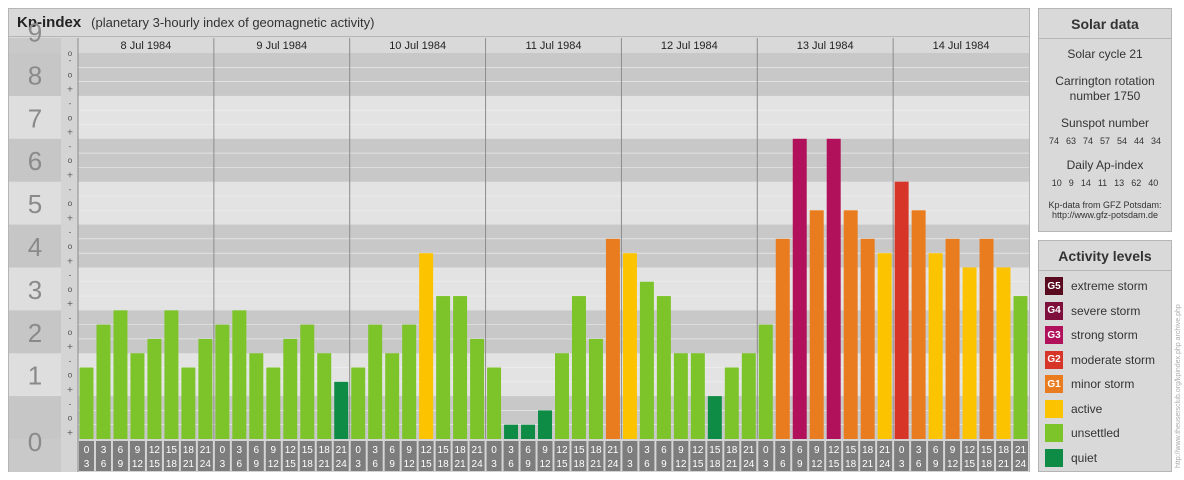 The width and height of the screenshot is (1184, 480). Describe the element at coordinates (1054, 359) in the screenshot. I see `legend-swatch: G2` at that location.